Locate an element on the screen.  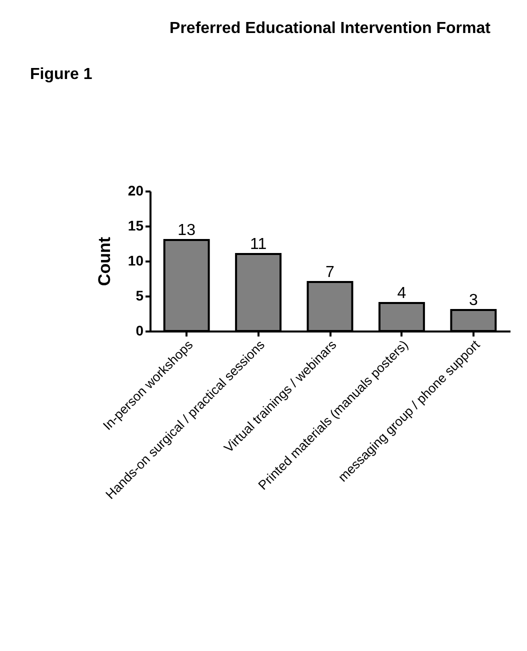
data-label: 13 is located at coordinates (187, 230).